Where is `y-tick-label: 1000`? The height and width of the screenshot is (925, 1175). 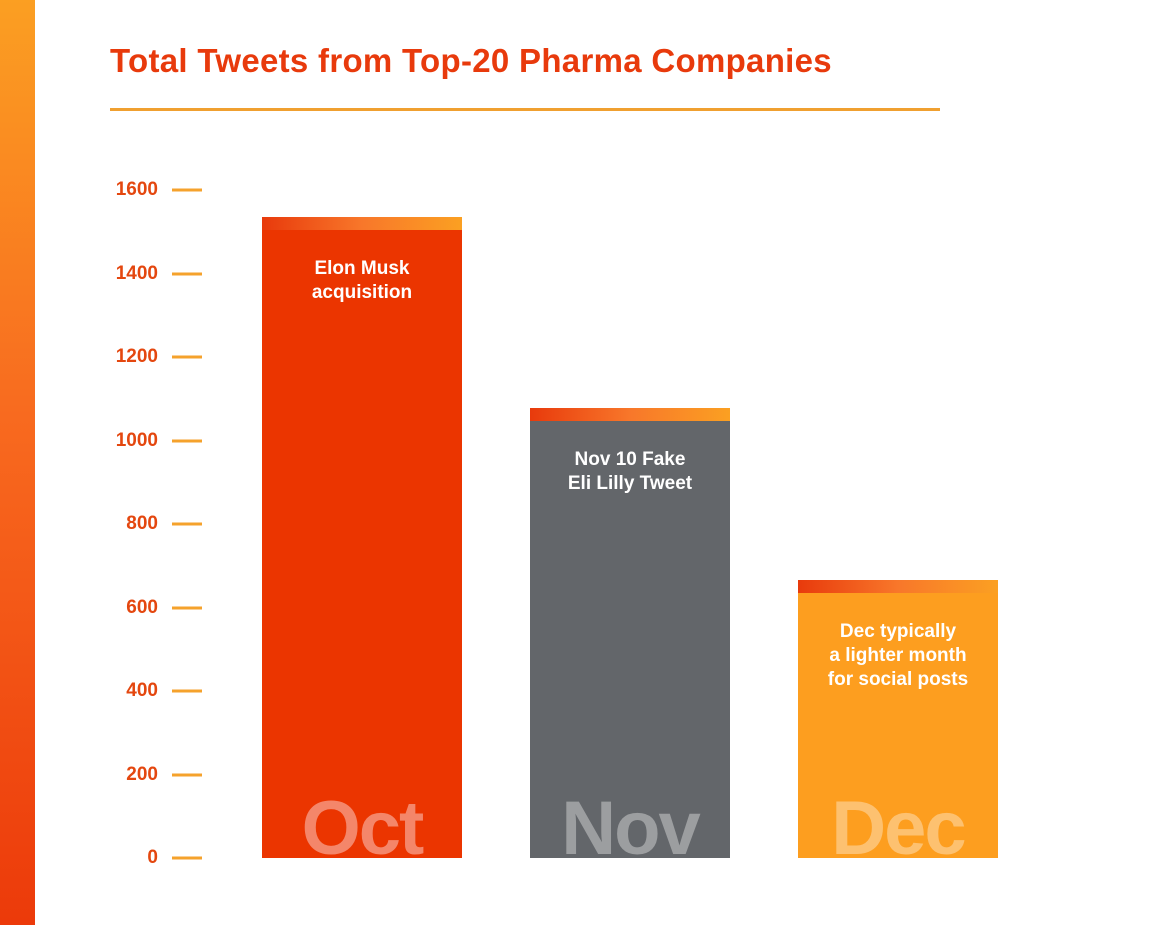
y-tick-label: 1000 is located at coordinates (136, 440).